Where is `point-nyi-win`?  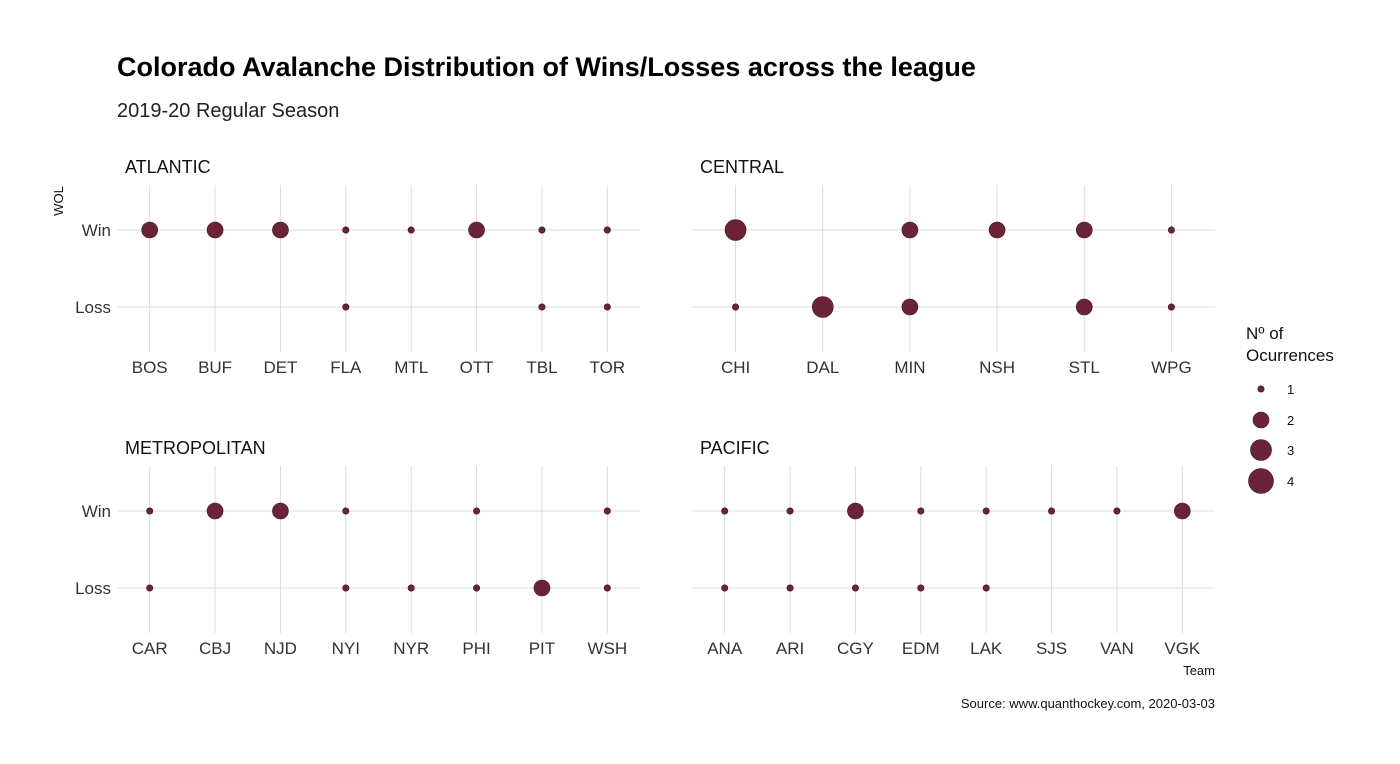
point-nyi-win is located at coordinates (346, 511).